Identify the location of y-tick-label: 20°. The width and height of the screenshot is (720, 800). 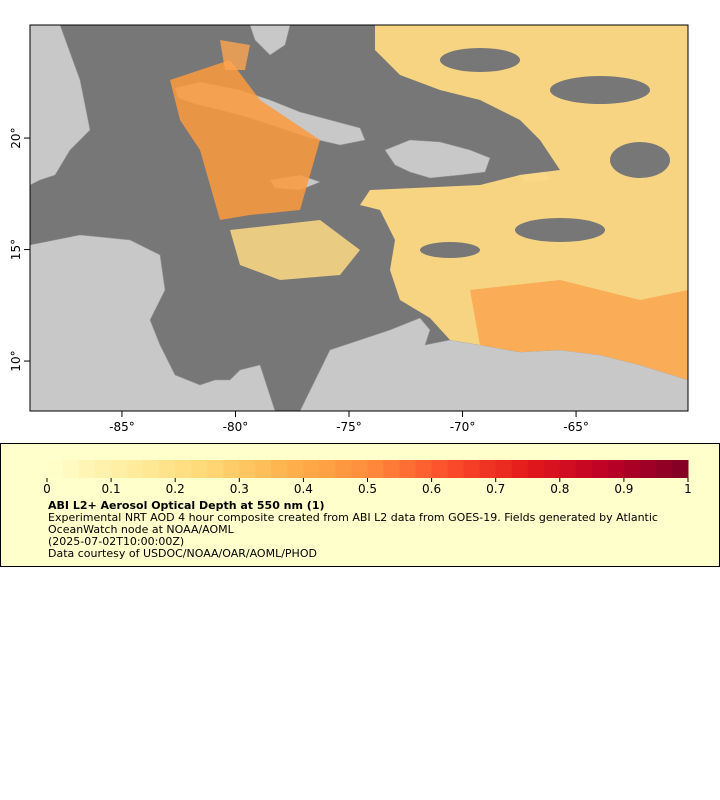
(16, 137).